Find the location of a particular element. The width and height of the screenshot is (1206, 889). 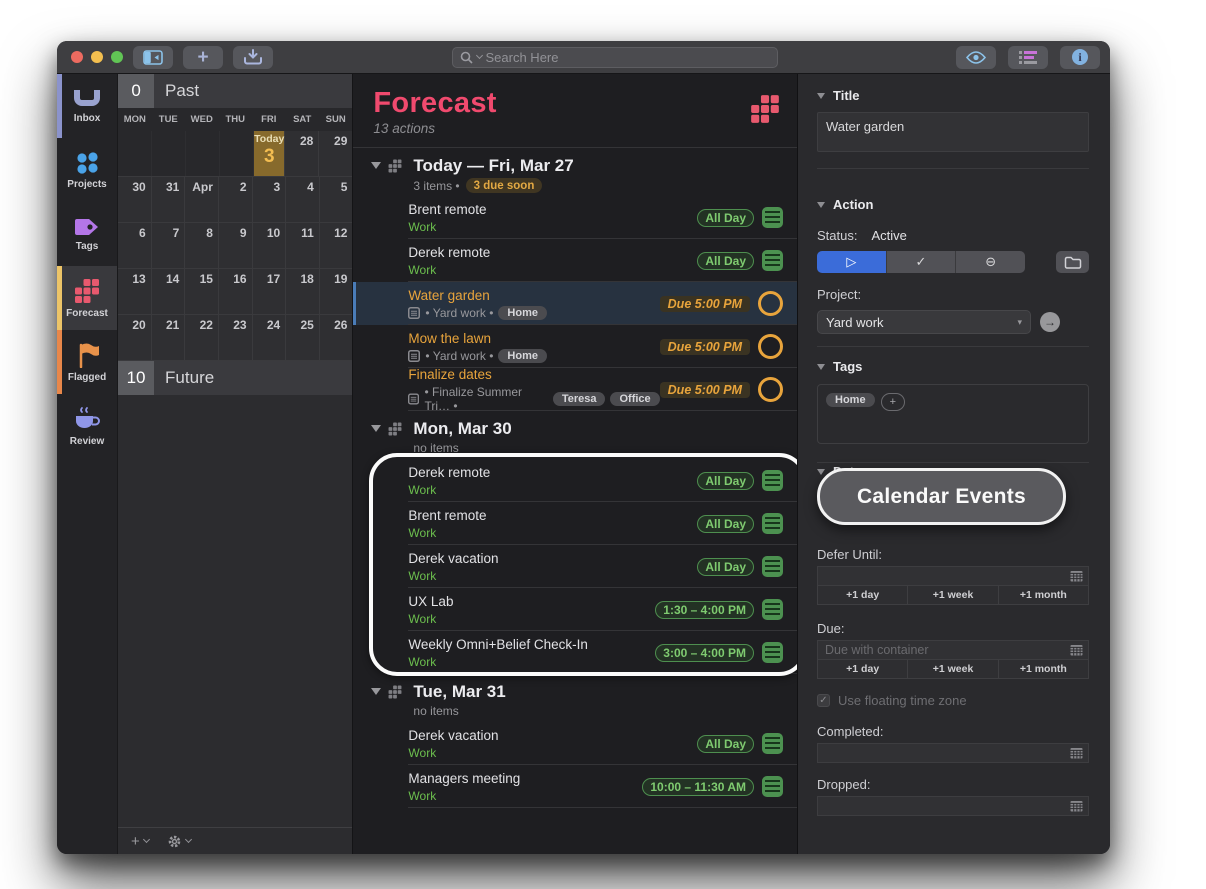

zoom-button is located at coordinates (117, 57).